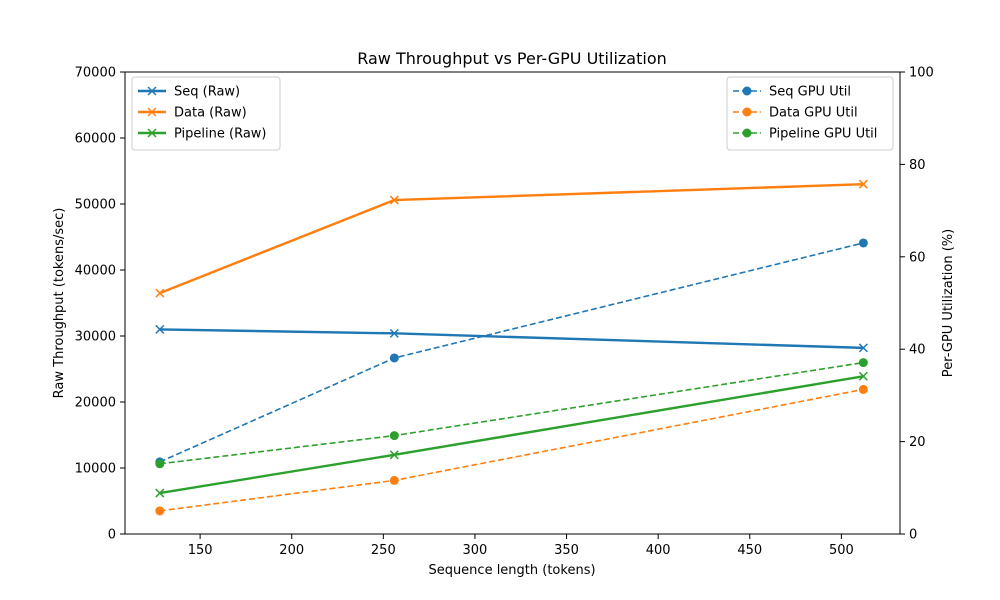  What do you see at coordinates (220, 134) in the screenshot?
I see `raw-legend-label: Pipeline (Raw)` at bounding box center [220, 134].